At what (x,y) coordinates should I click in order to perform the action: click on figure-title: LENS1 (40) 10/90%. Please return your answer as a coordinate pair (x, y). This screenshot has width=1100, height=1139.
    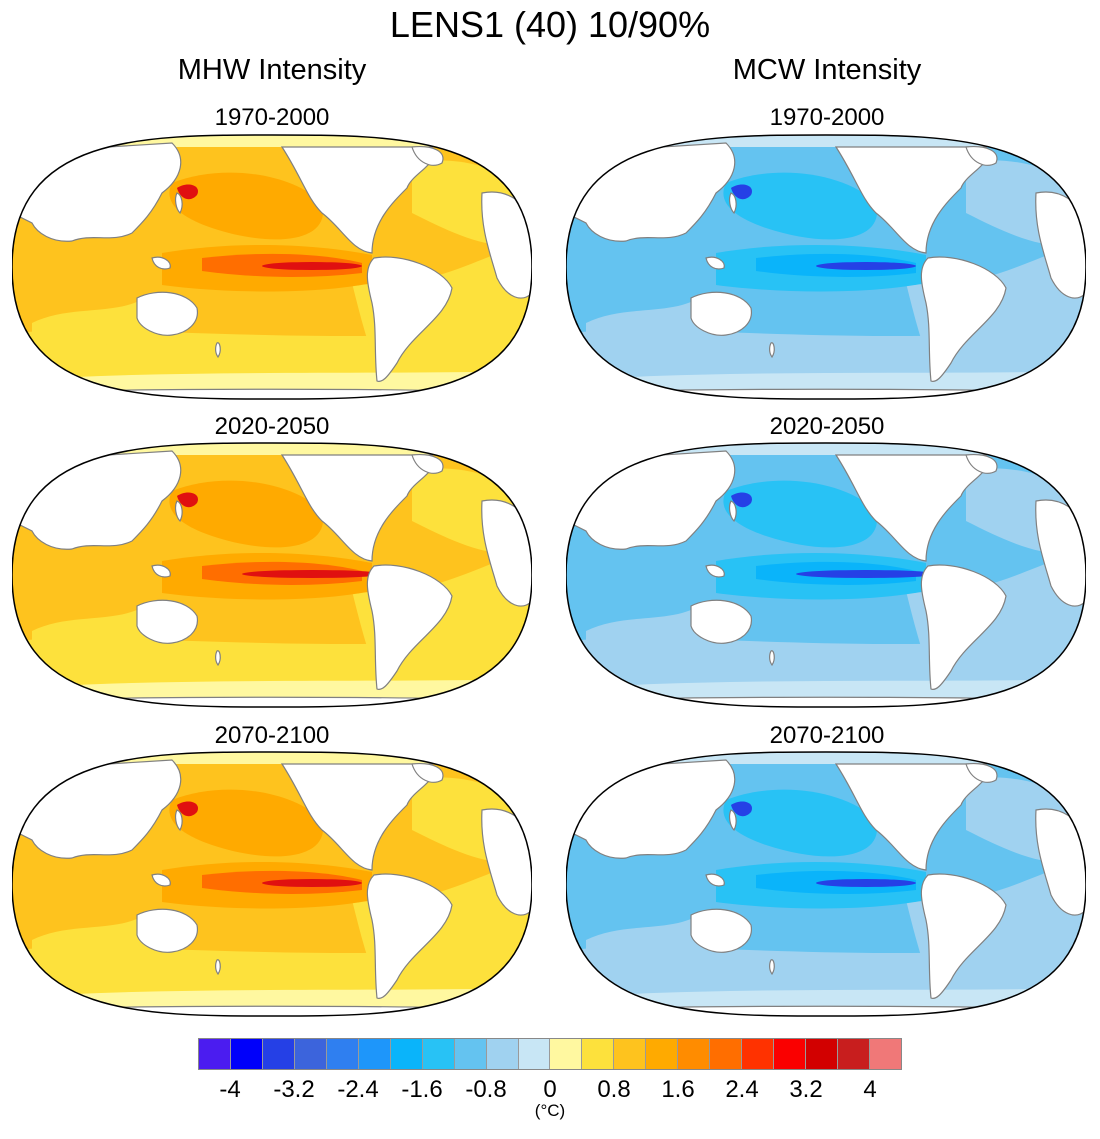
    Looking at the image, I should click on (550, 24).